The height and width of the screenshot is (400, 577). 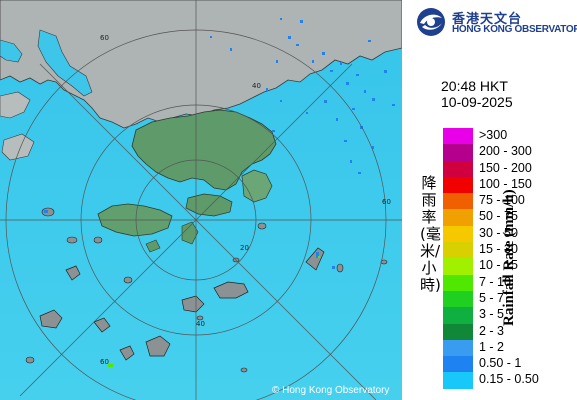 What do you see at coordinates (15, 105) in the screenshot?
I see `west-coast-land` at bounding box center [15, 105].